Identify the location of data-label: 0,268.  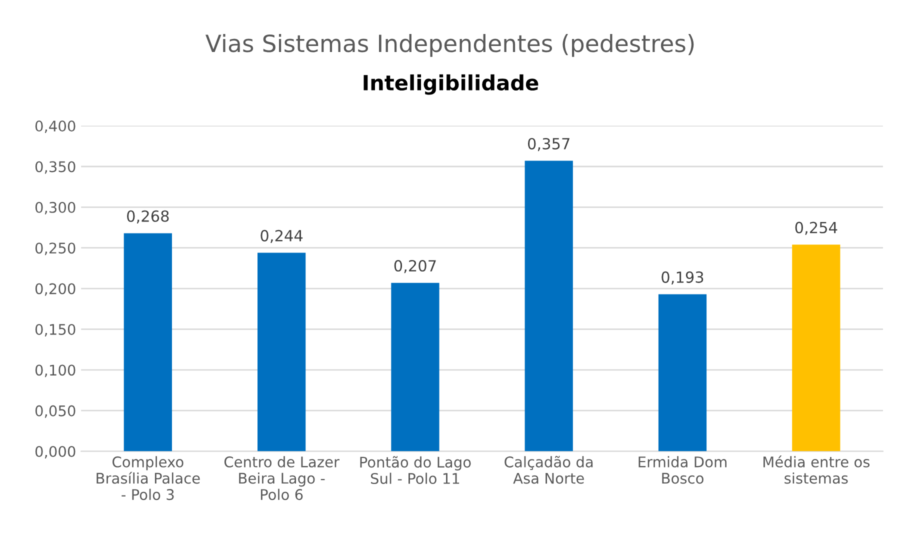
(148, 217).